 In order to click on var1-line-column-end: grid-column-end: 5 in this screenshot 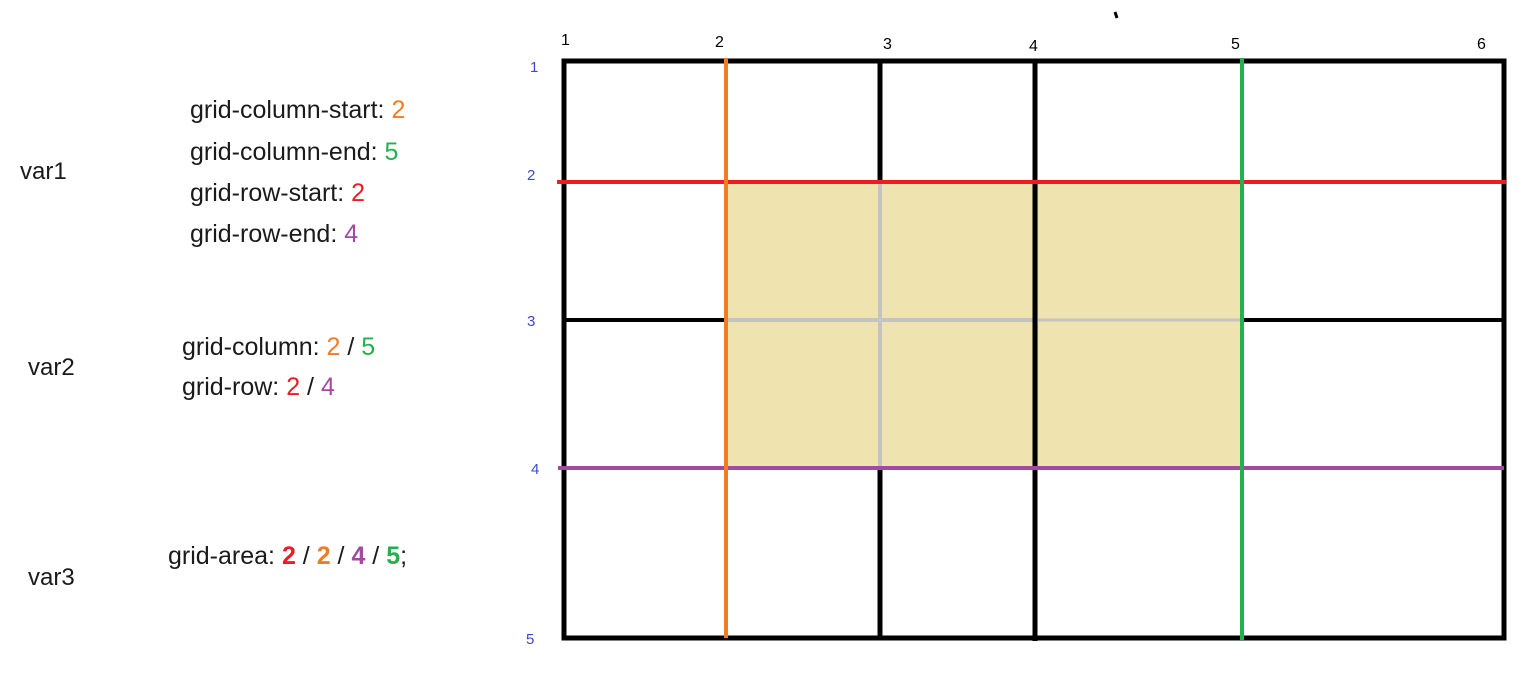, I will do `click(294, 152)`.